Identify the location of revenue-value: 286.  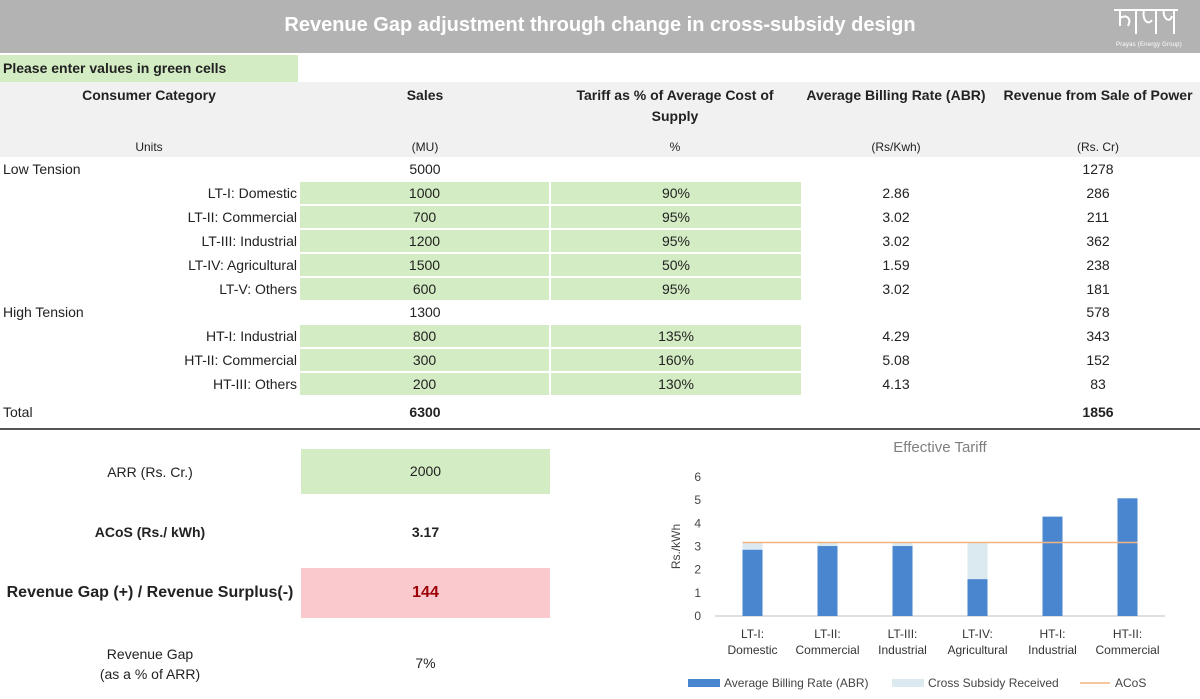
(1098, 193).